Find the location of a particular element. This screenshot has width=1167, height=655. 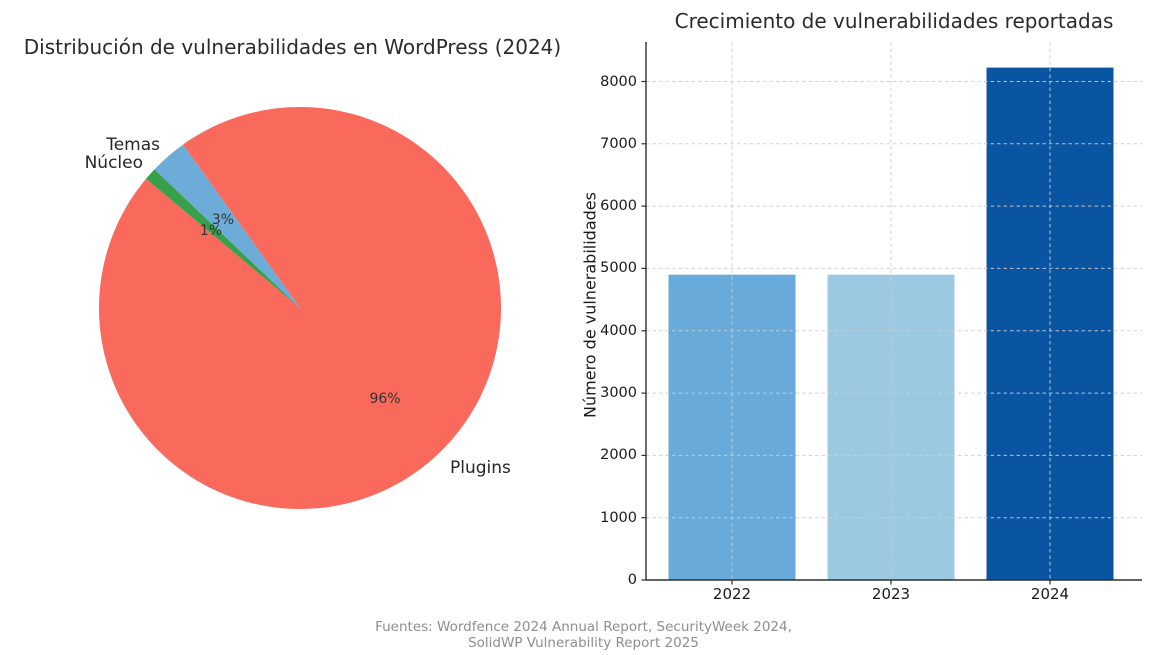

y-tick-label-1000: 1000 is located at coordinates (618, 517).